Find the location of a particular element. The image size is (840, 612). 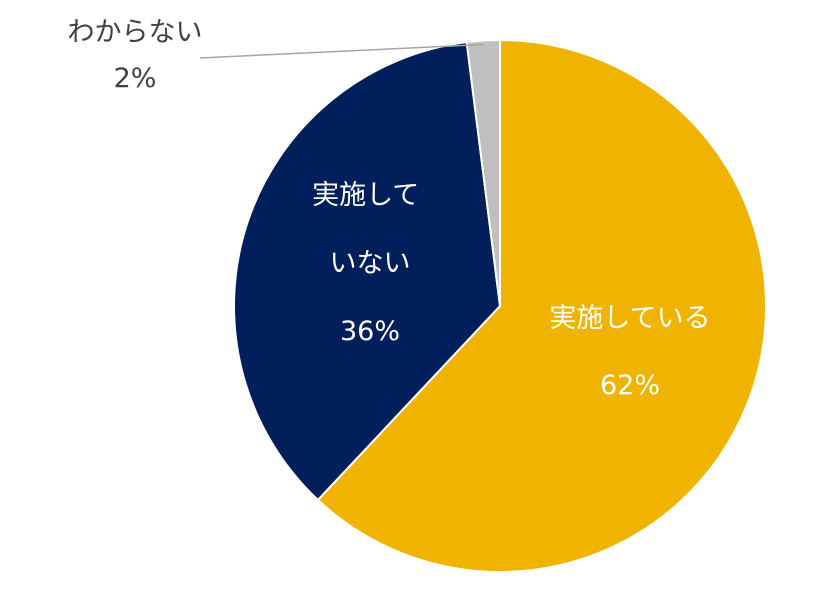

slice-value-not-implementing: 36% is located at coordinates (370, 331).